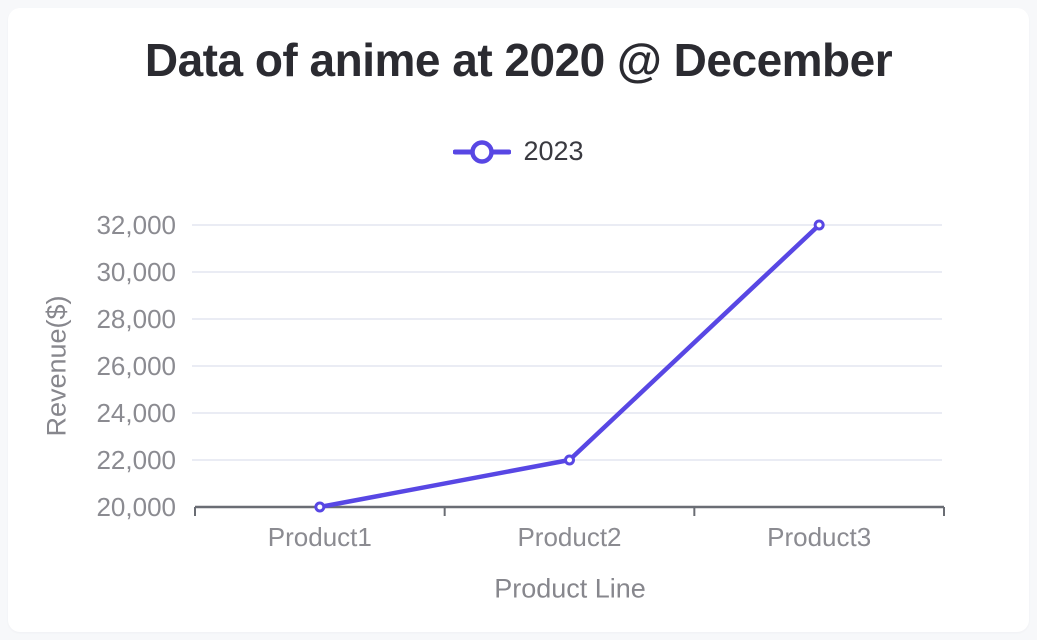 This screenshot has width=1037, height=640. Describe the element at coordinates (518, 60) in the screenshot. I see `chart-title: Data of anime at 2020 @ December` at that location.